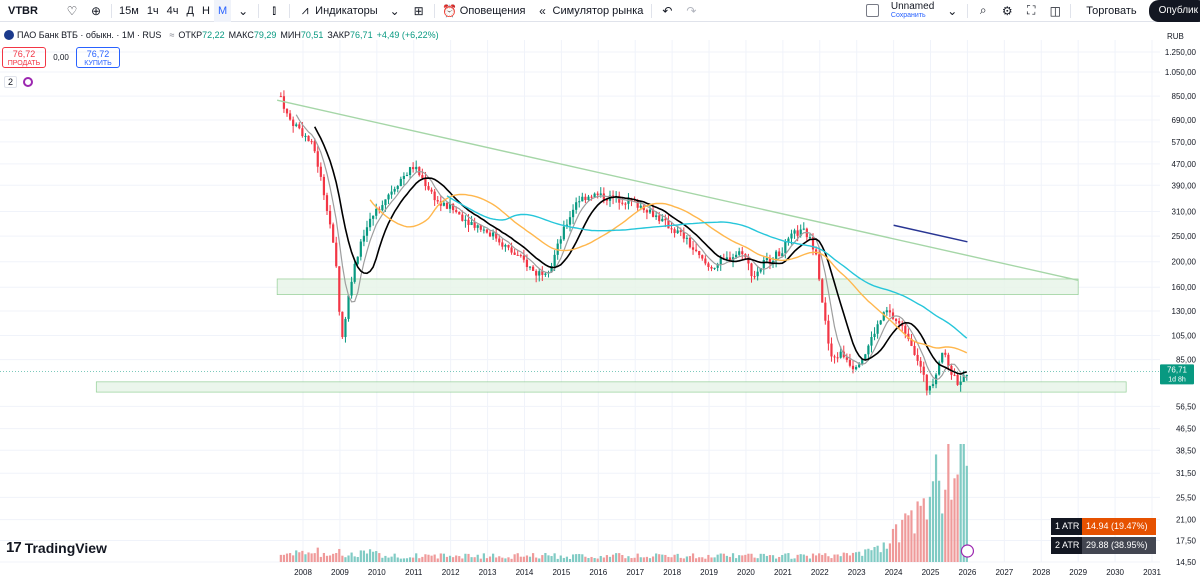  Describe the element at coordinates (1031, 10) in the screenshot. I see `fullscreen-icon: ⛶` at that location.